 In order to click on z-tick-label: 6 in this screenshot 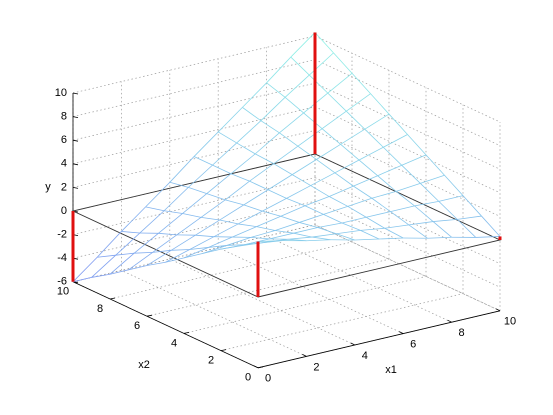, I will do `click(64, 140)`.